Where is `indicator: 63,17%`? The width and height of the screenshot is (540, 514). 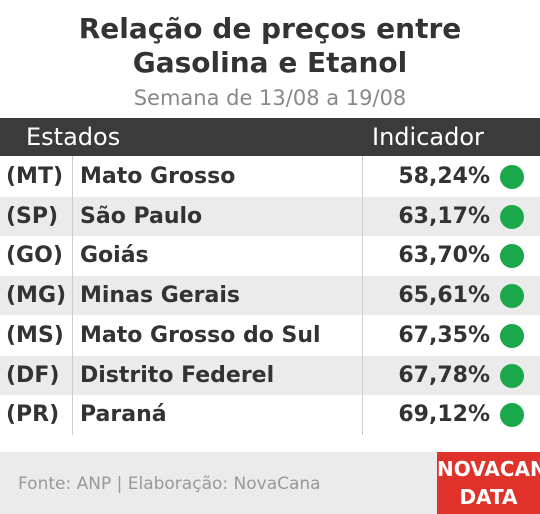
indicator: 63,17% is located at coordinates (444, 216).